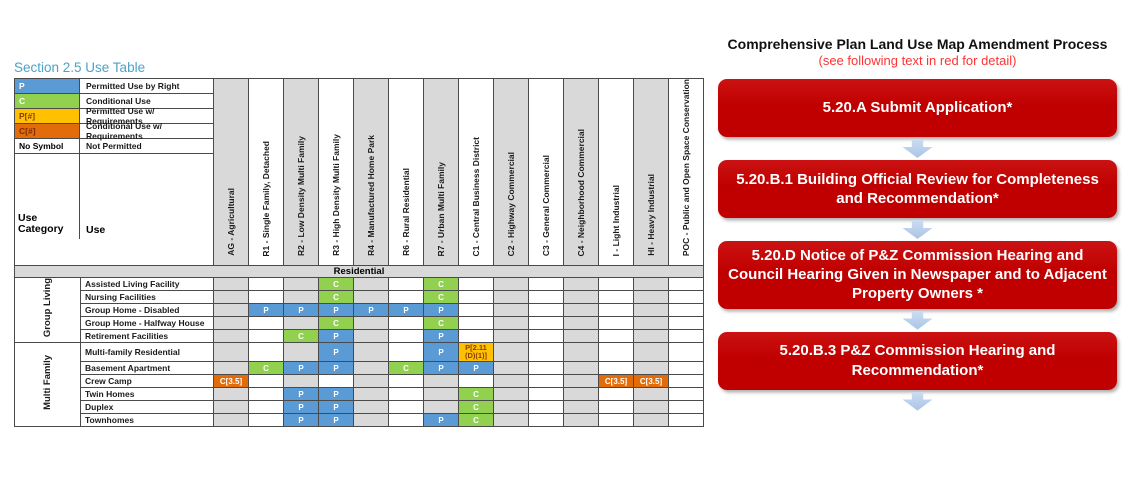 This screenshot has height=500, width=1140. What do you see at coordinates (147, 336) in the screenshot?
I see `use-label: Retirement Facilities` at bounding box center [147, 336].